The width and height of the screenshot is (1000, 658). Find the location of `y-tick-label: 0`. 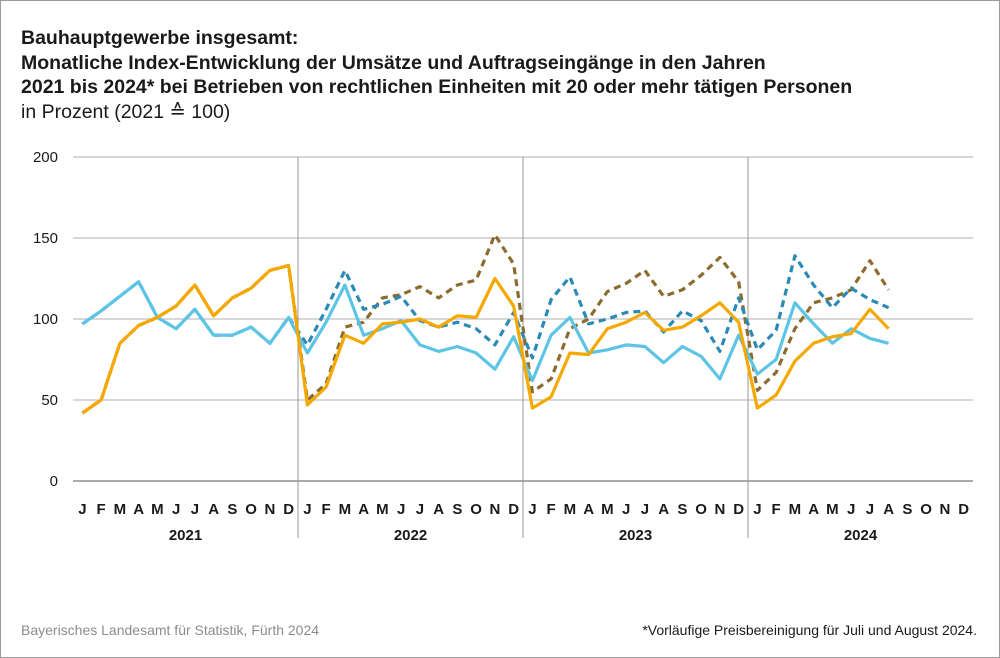

y-tick-label: 0 is located at coordinates (54, 481).